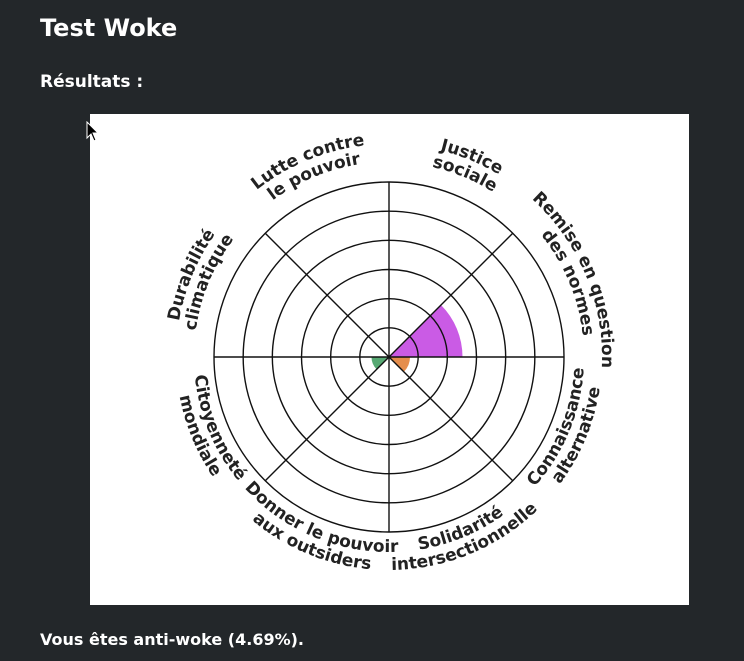  What do you see at coordinates (109, 28) in the screenshot?
I see `page-title: Test Woke` at bounding box center [109, 28].